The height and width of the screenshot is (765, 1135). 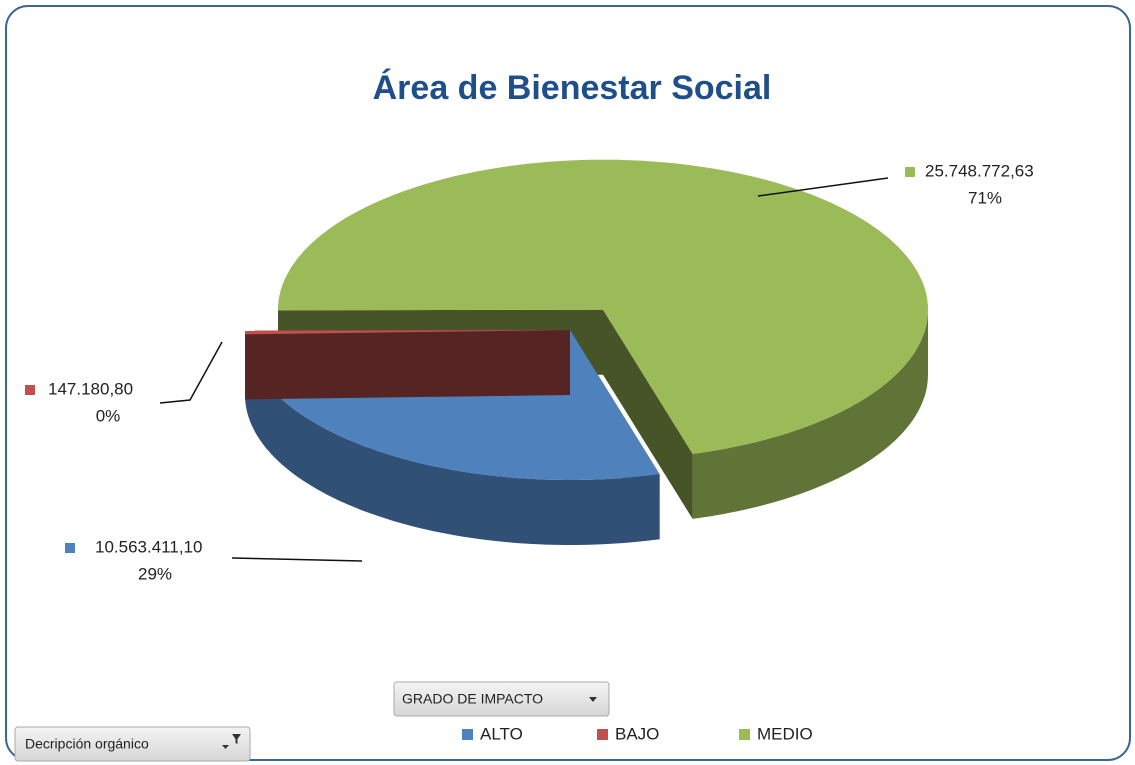 I want to click on chart-title: Área de Bienestar Social, so click(x=572, y=88).